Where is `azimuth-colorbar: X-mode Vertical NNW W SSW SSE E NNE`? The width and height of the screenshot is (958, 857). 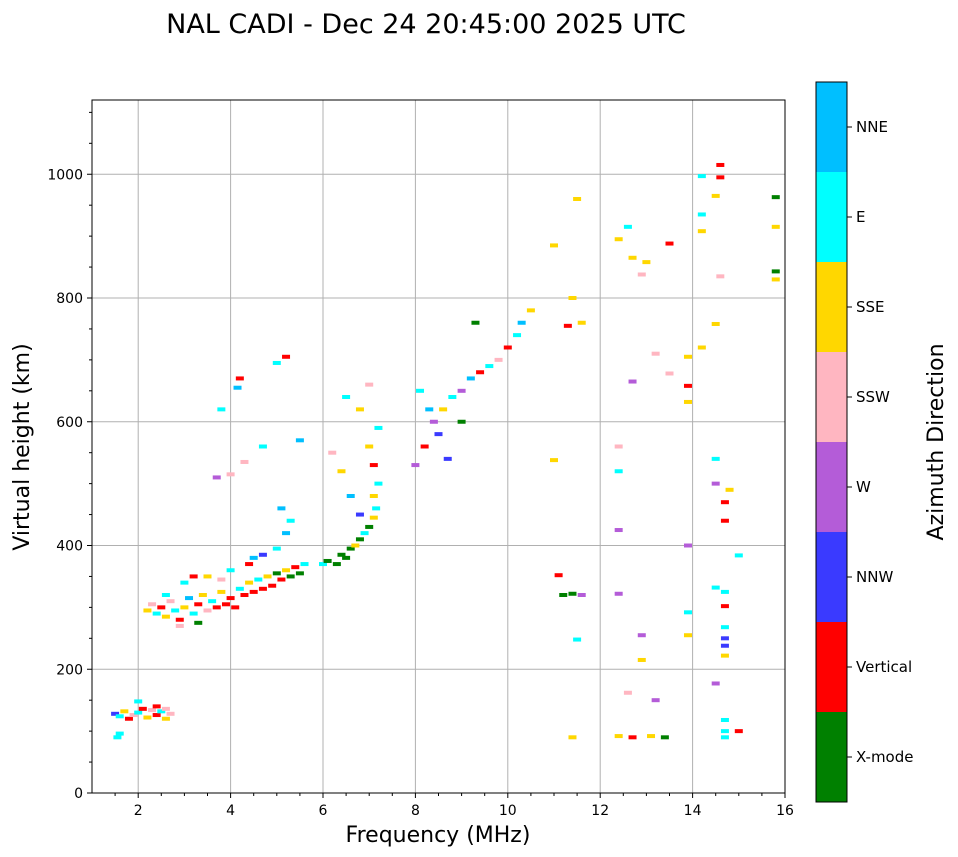 azimuth-colorbar: X-mode Vertical NNW W SSW SSE E NNE is located at coordinates (864, 442).